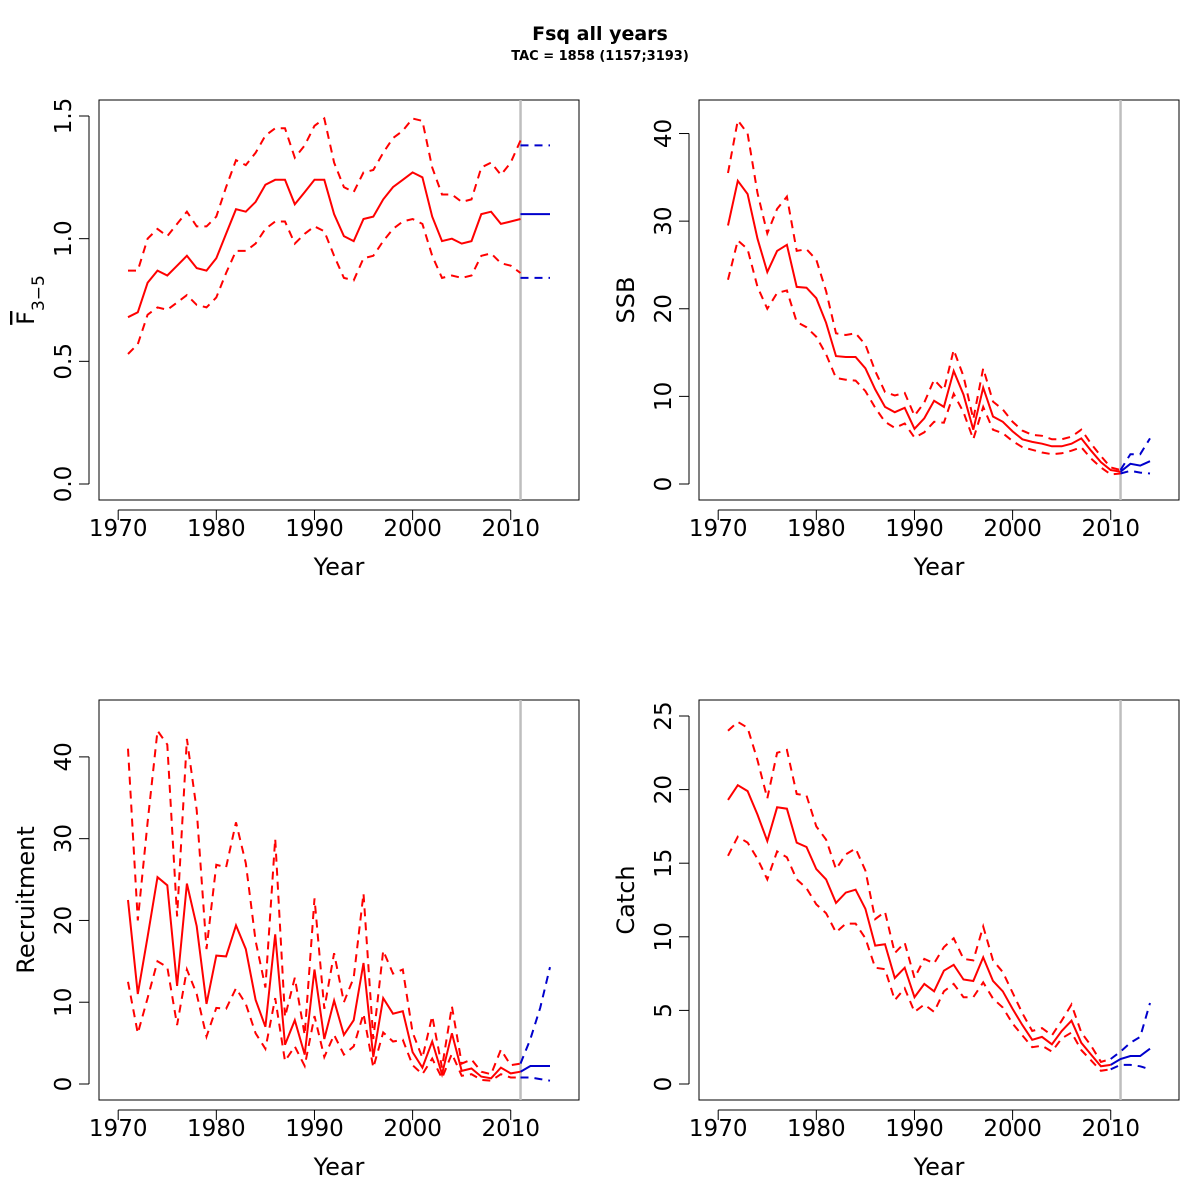  What do you see at coordinates (1110, 529) in the screenshot?
I see `ssb-x-tick-label: 2010` at bounding box center [1110, 529].